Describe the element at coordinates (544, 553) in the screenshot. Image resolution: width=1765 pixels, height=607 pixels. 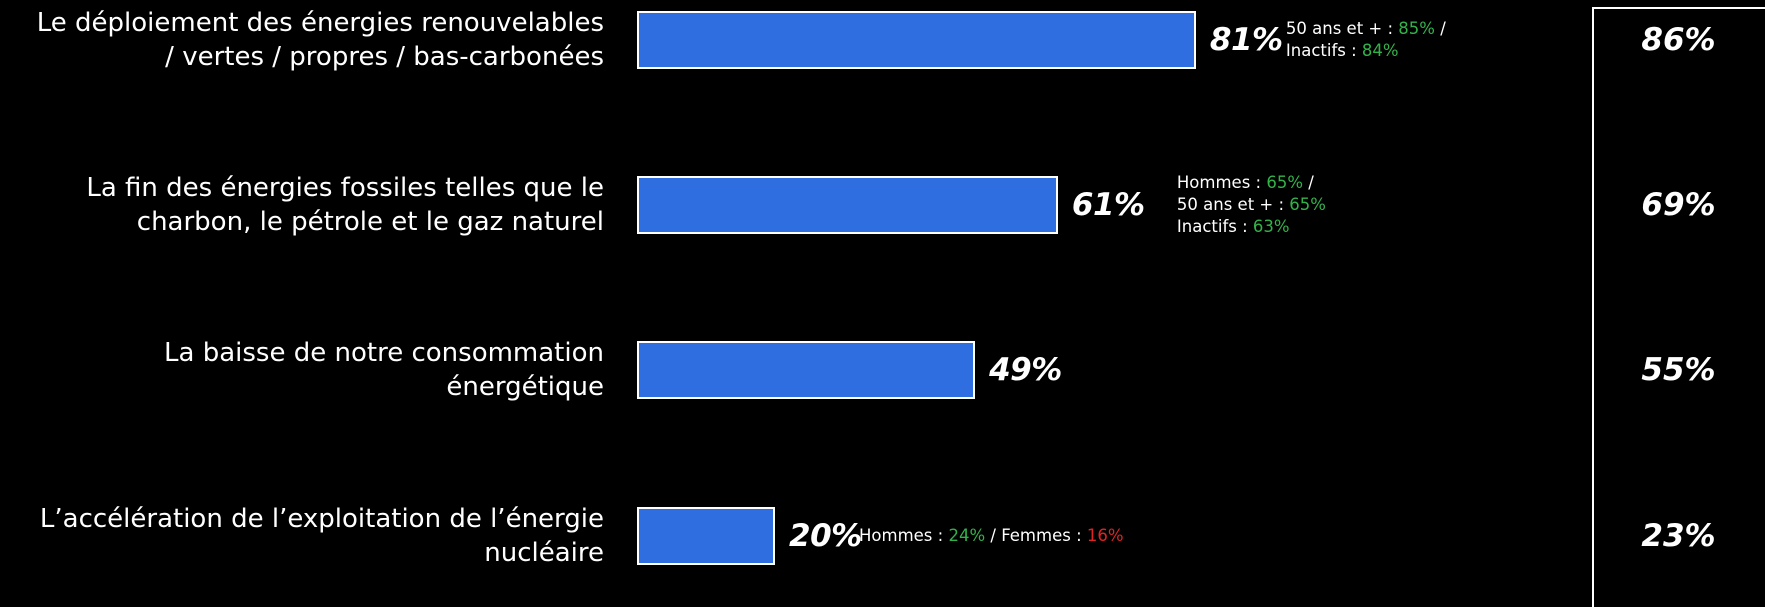
I see `category-label-line: nucléaire` at that location.